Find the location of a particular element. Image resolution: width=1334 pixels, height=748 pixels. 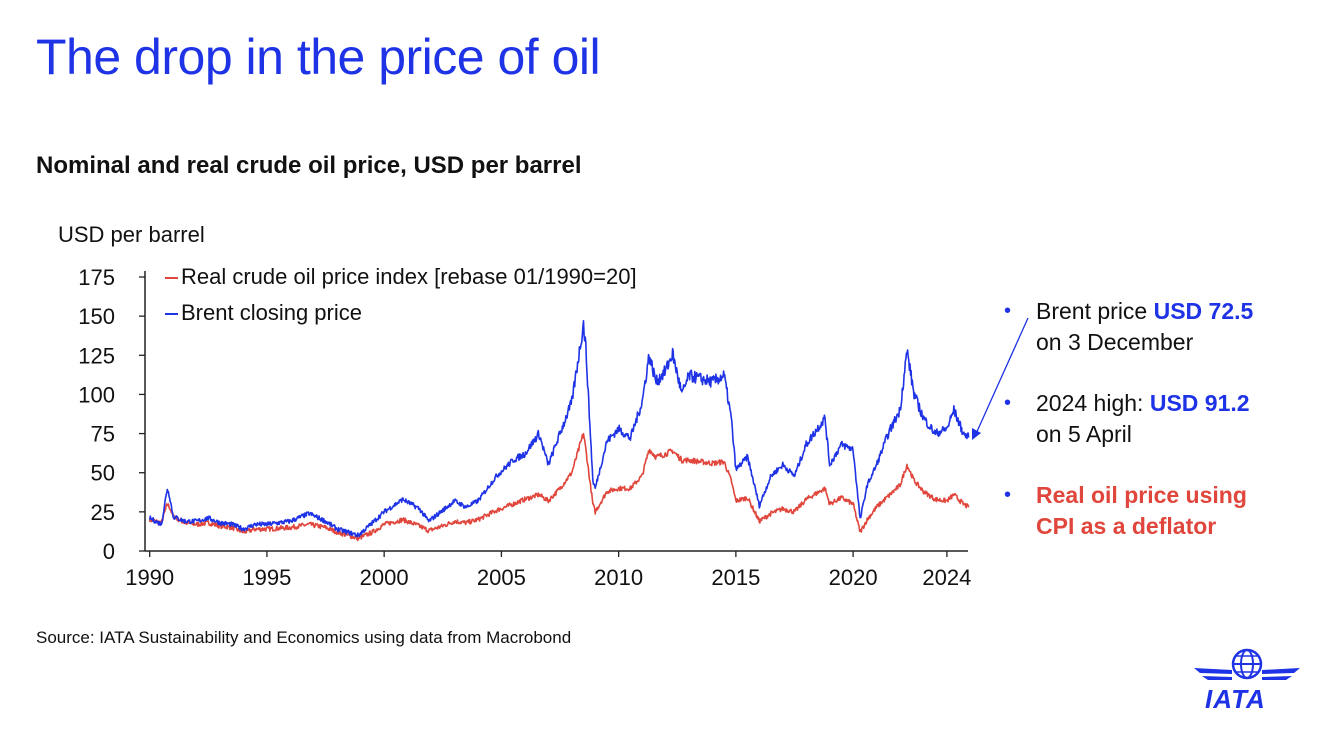

globe-wings-icon is located at coordinates (1247, 664).